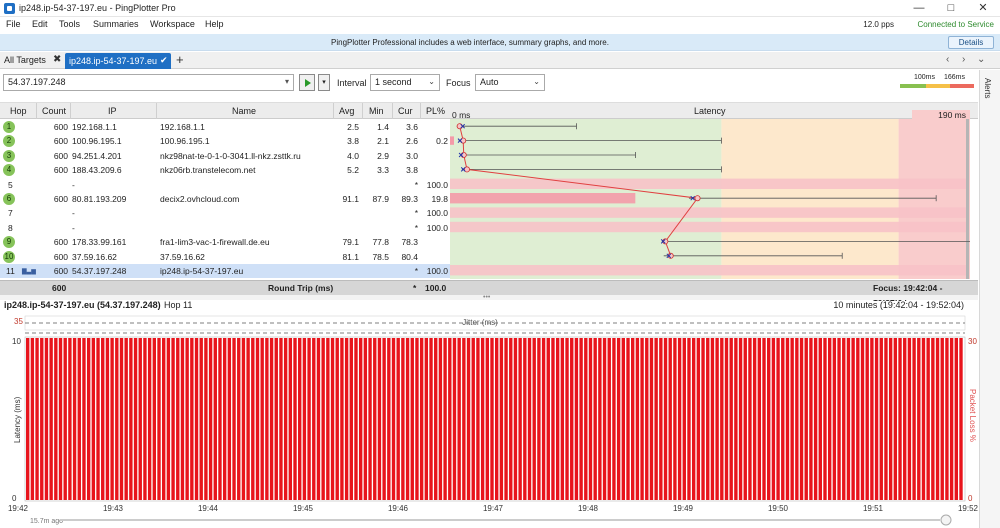 Image resolution: width=1000 pixels, height=528 pixels. I want to click on hop-name: 100.96.195.1, so click(185, 141).